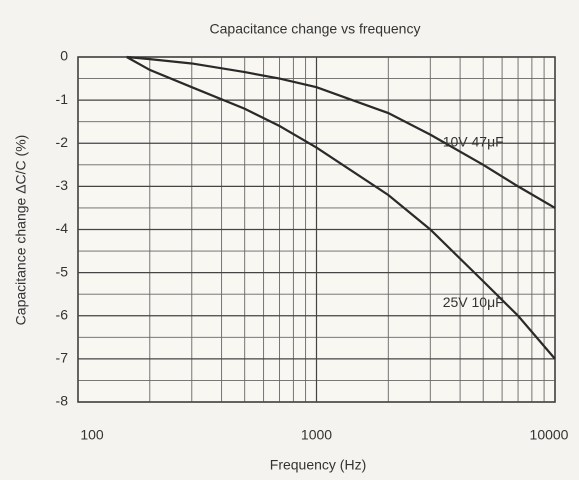 This screenshot has height=480, width=579. I want to click on y-tick-label: -2, so click(62, 142).